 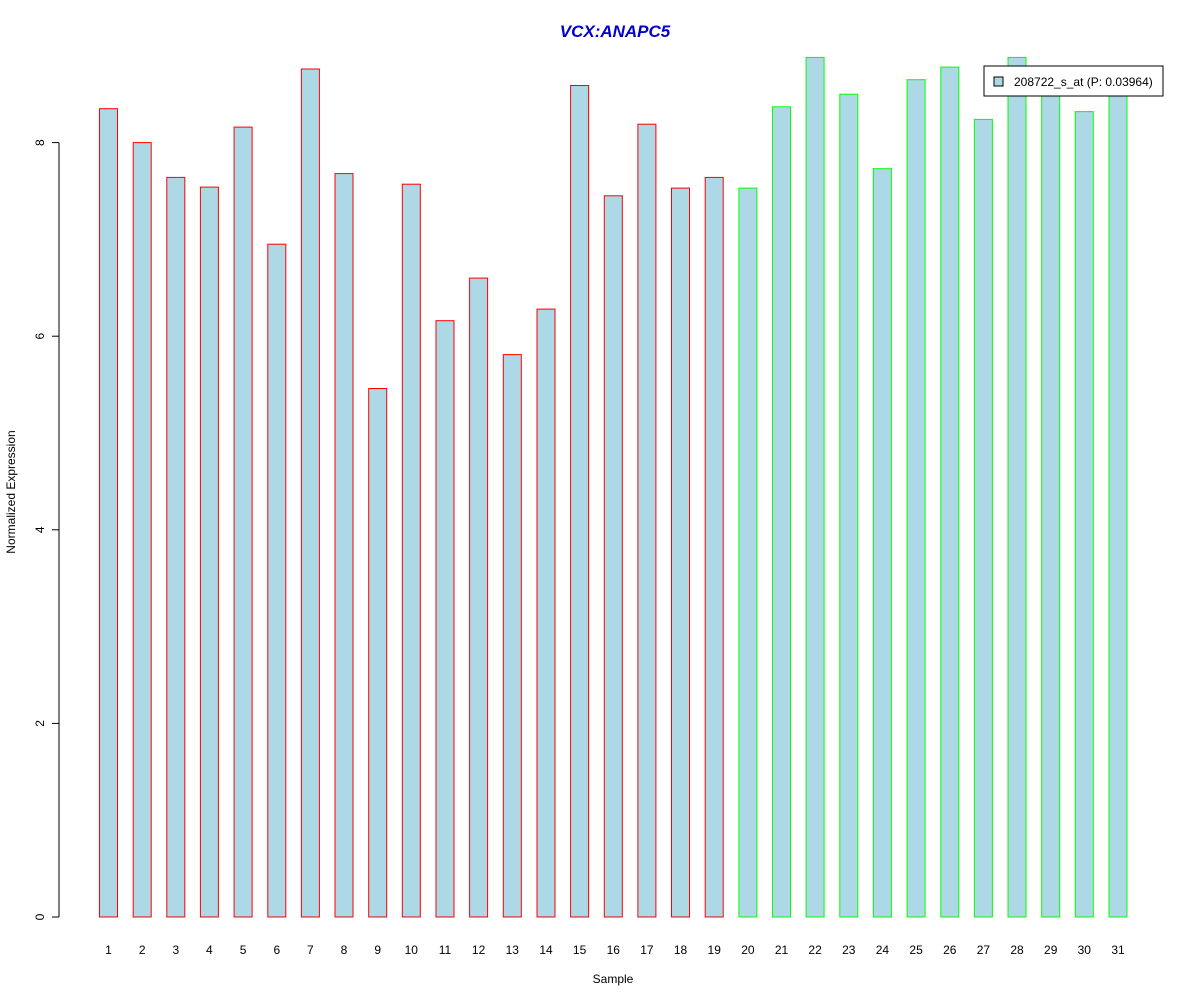 What do you see at coordinates (615, 31) in the screenshot?
I see `chart-title: VCX:ANAPC5` at bounding box center [615, 31].